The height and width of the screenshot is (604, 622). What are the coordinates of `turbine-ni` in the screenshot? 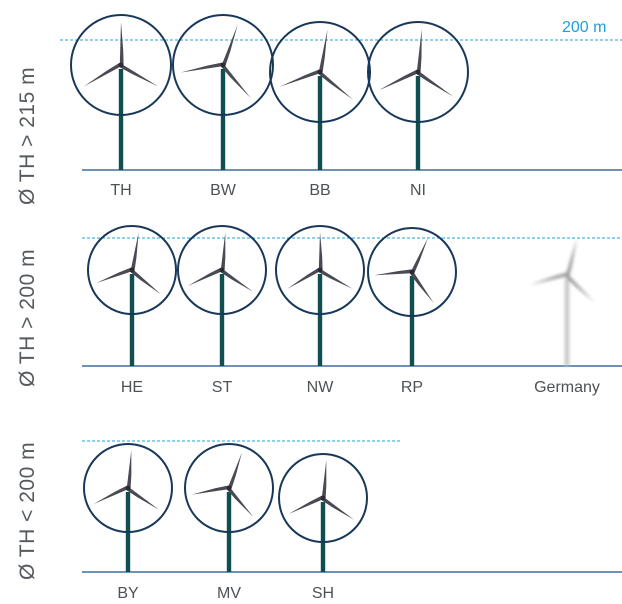 It's located at (418, 95).